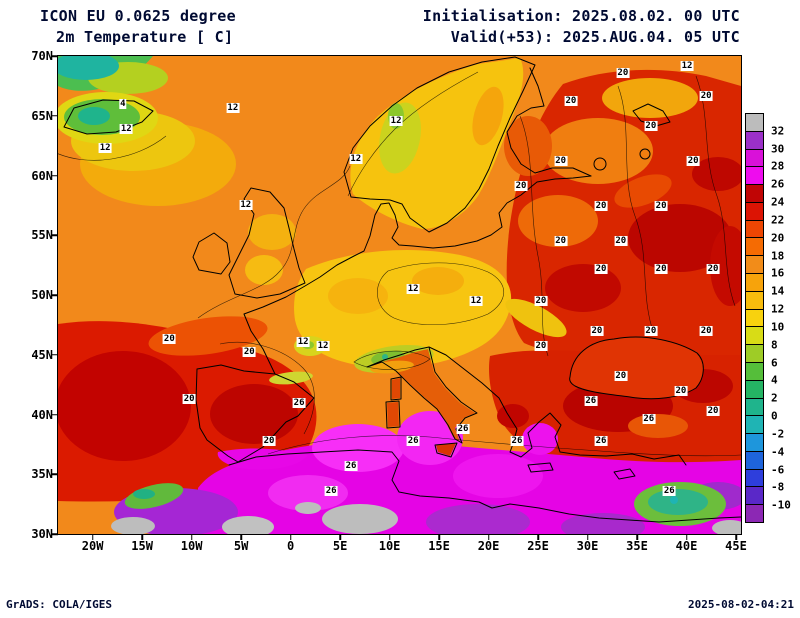 The image size is (800, 618). What do you see at coordinates (686, 546) in the screenshot?
I see `lon-tick-label: 40E` at bounding box center [686, 546].